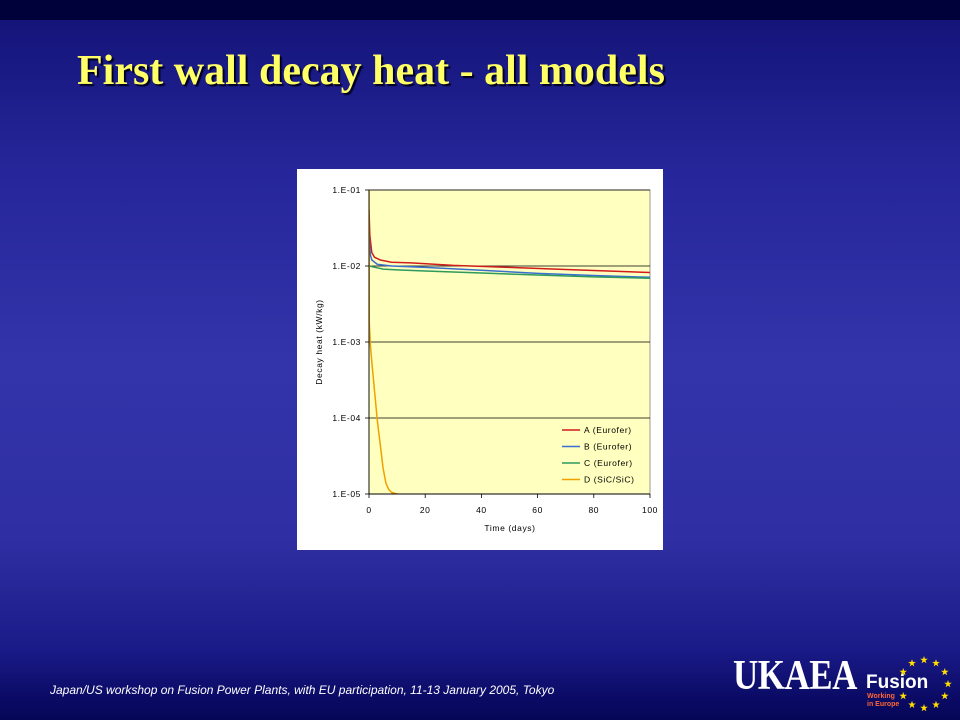 Image resolution: width=960 pixels, height=720 pixels. I want to click on legend-label-b: B (Eurofer), so click(608, 447).